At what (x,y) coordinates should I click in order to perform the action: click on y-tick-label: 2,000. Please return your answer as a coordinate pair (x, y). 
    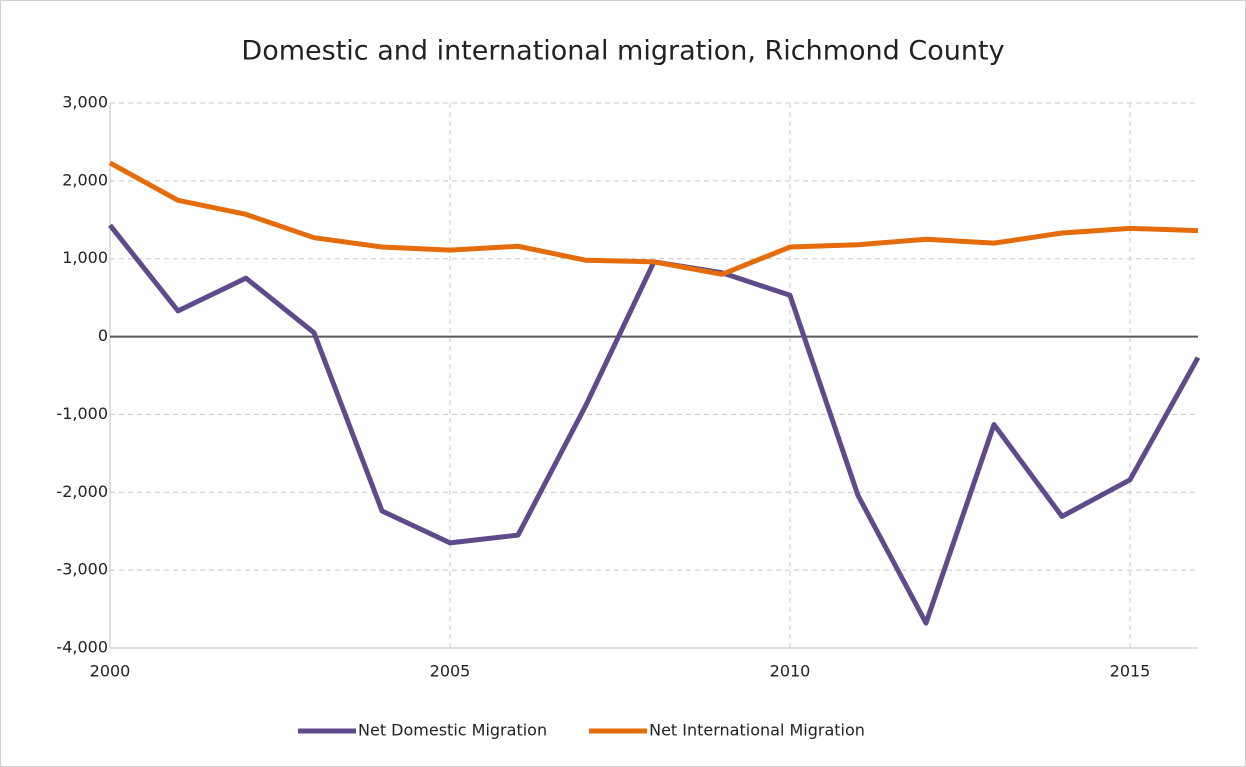
    Looking at the image, I should click on (85, 179).